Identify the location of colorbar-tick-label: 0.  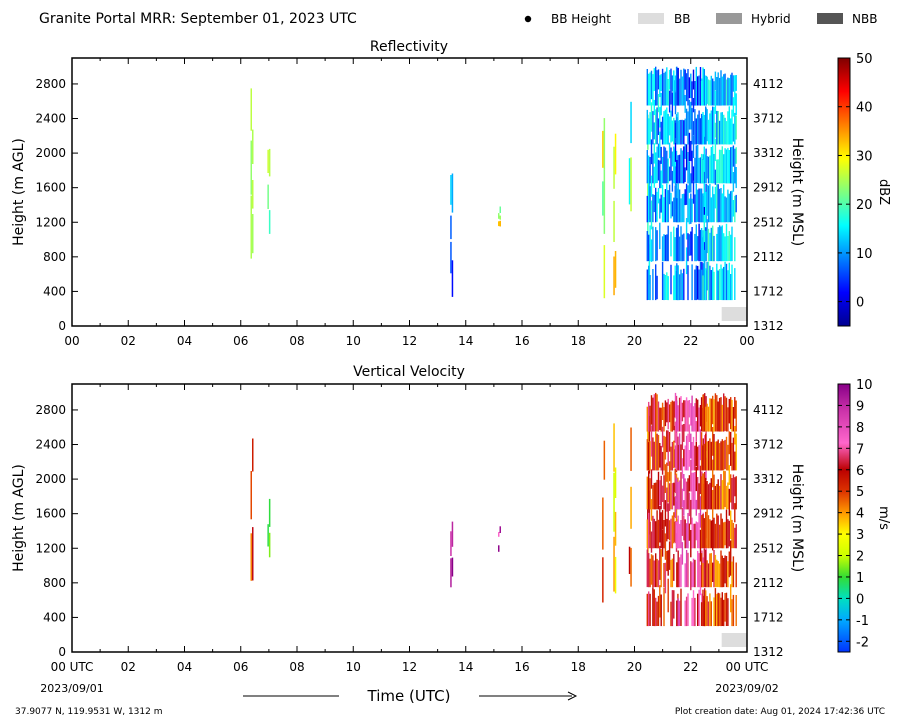
(860, 599).